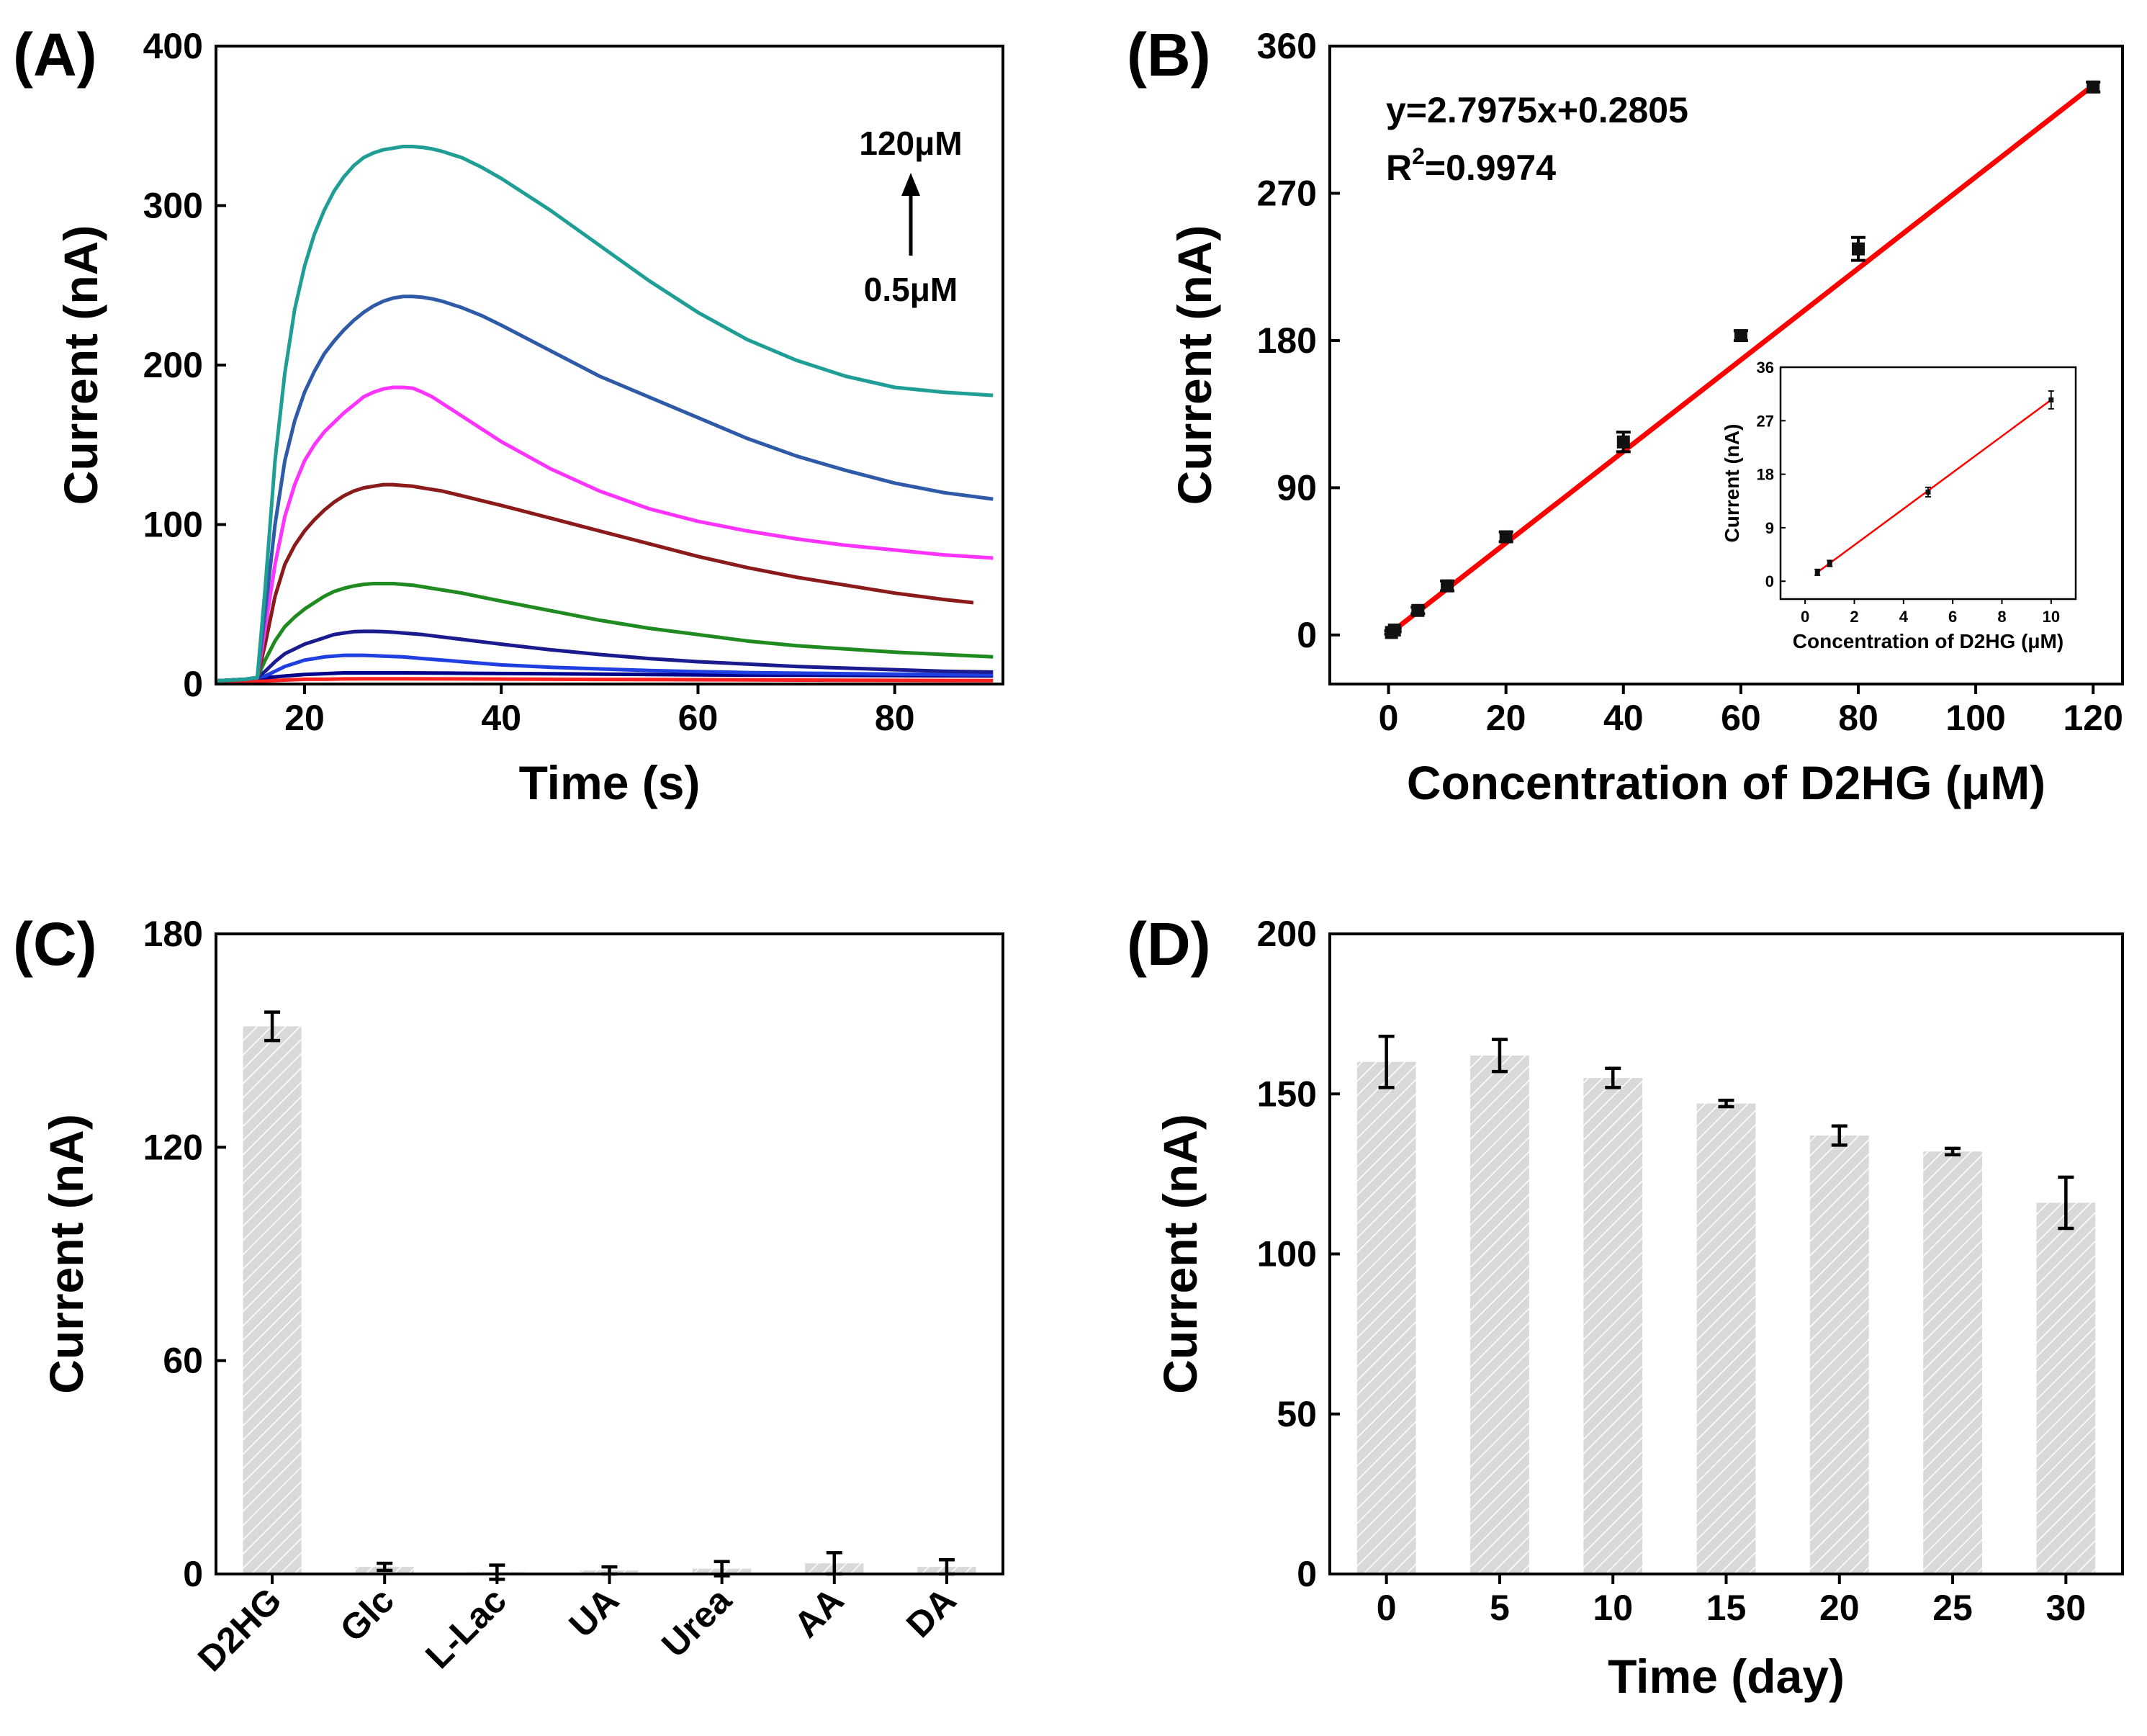  What do you see at coordinates (1975, 718) in the screenshot?
I see `x-tick-label: 100` at bounding box center [1975, 718].